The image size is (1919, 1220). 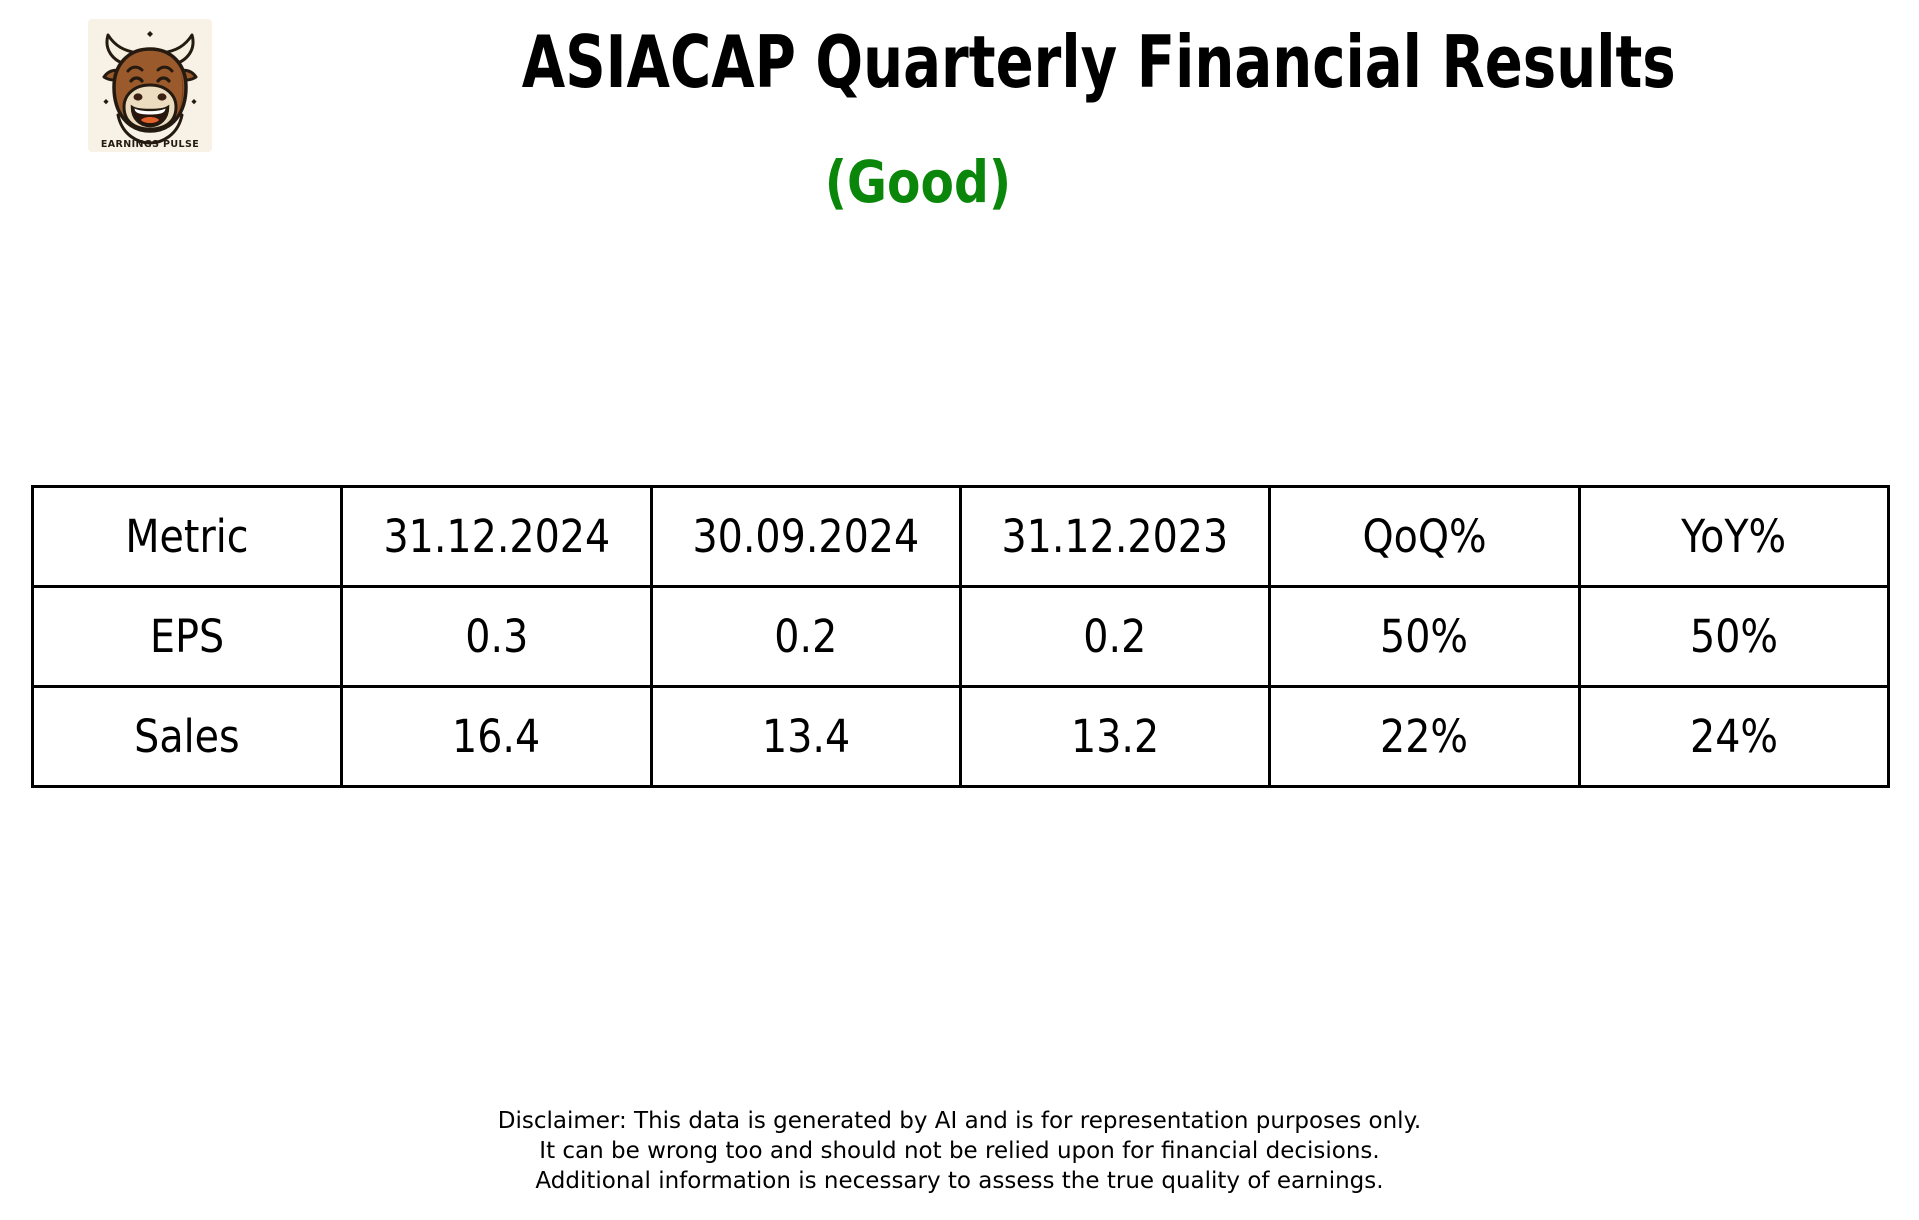 I want to click on laughing-bull-icon: EARNINGS PULSE, so click(x=150, y=85).